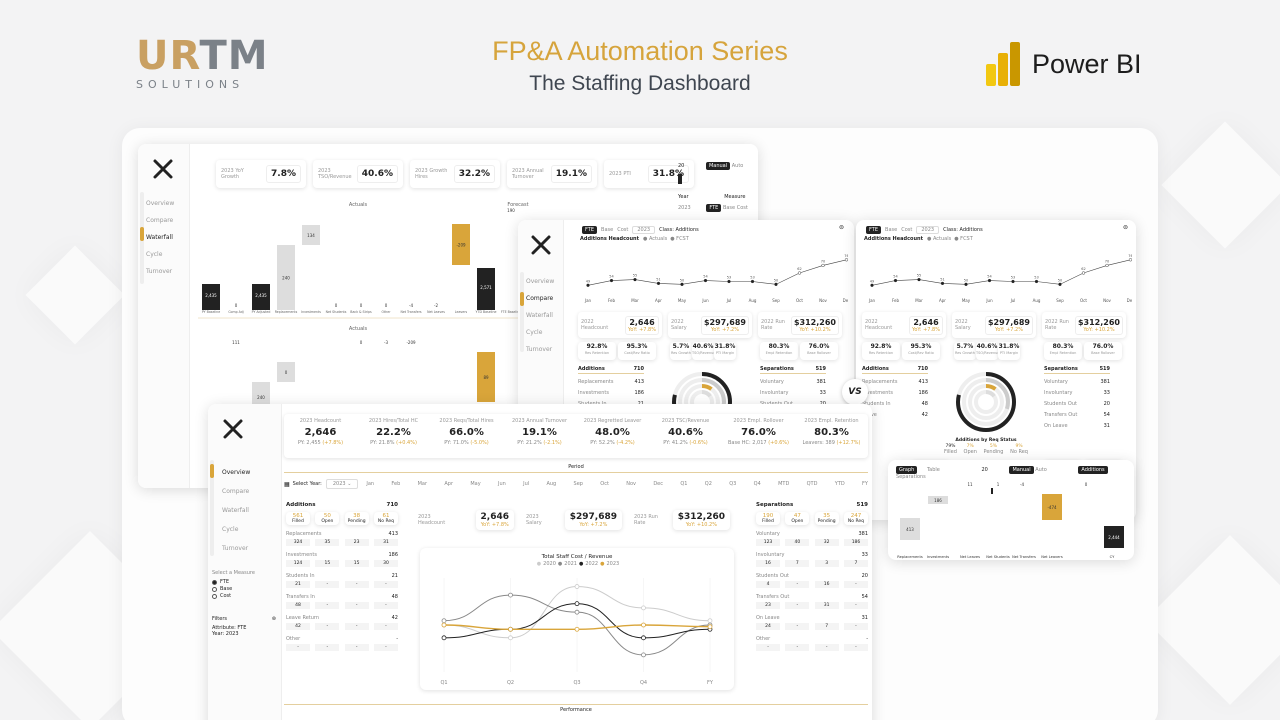 This screenshot has width=1280, height=720. Describe the element at coordinates (551, 484) in the screenshot. I see `period-aug: Aug` at that location.